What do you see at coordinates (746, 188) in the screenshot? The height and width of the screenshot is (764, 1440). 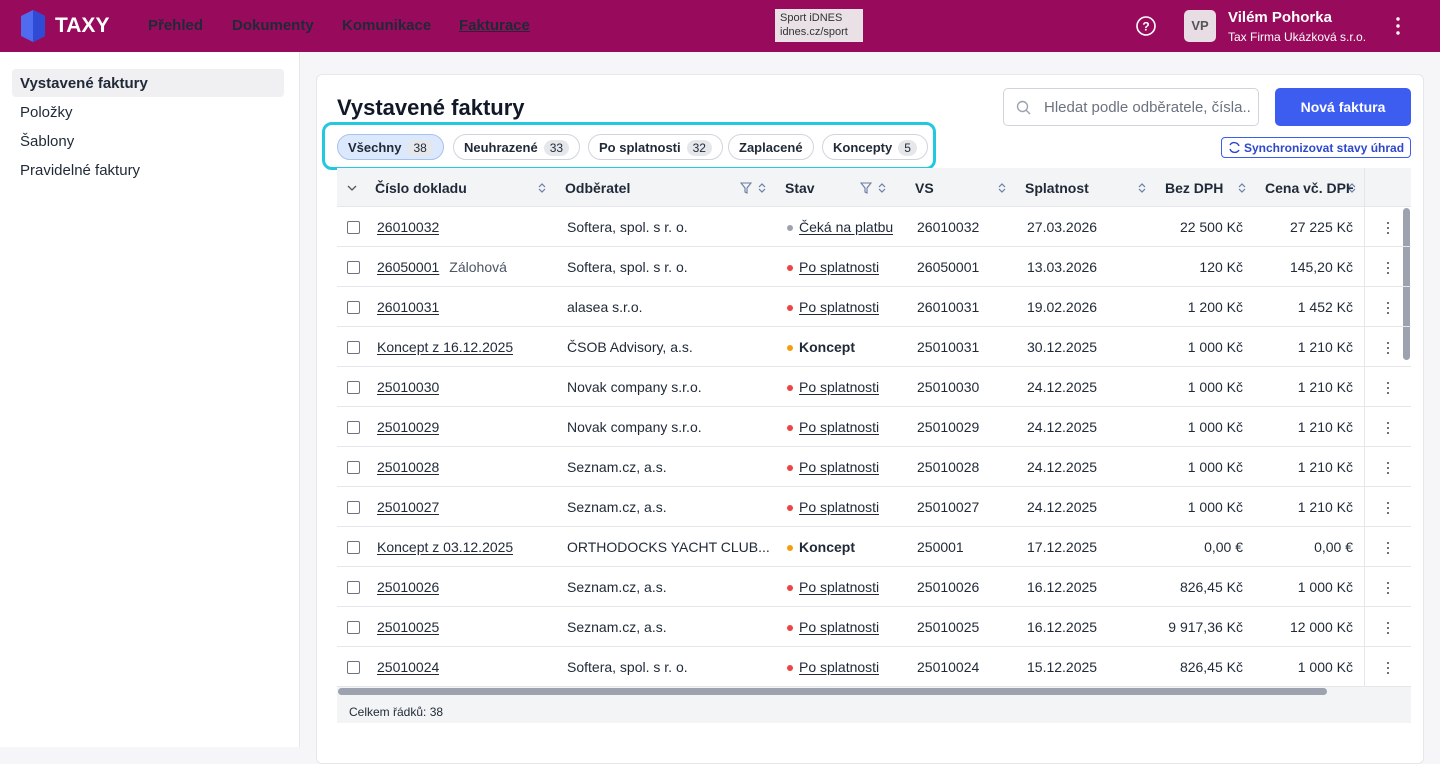 I see `filter-icon` at bounding box center [746, 188].